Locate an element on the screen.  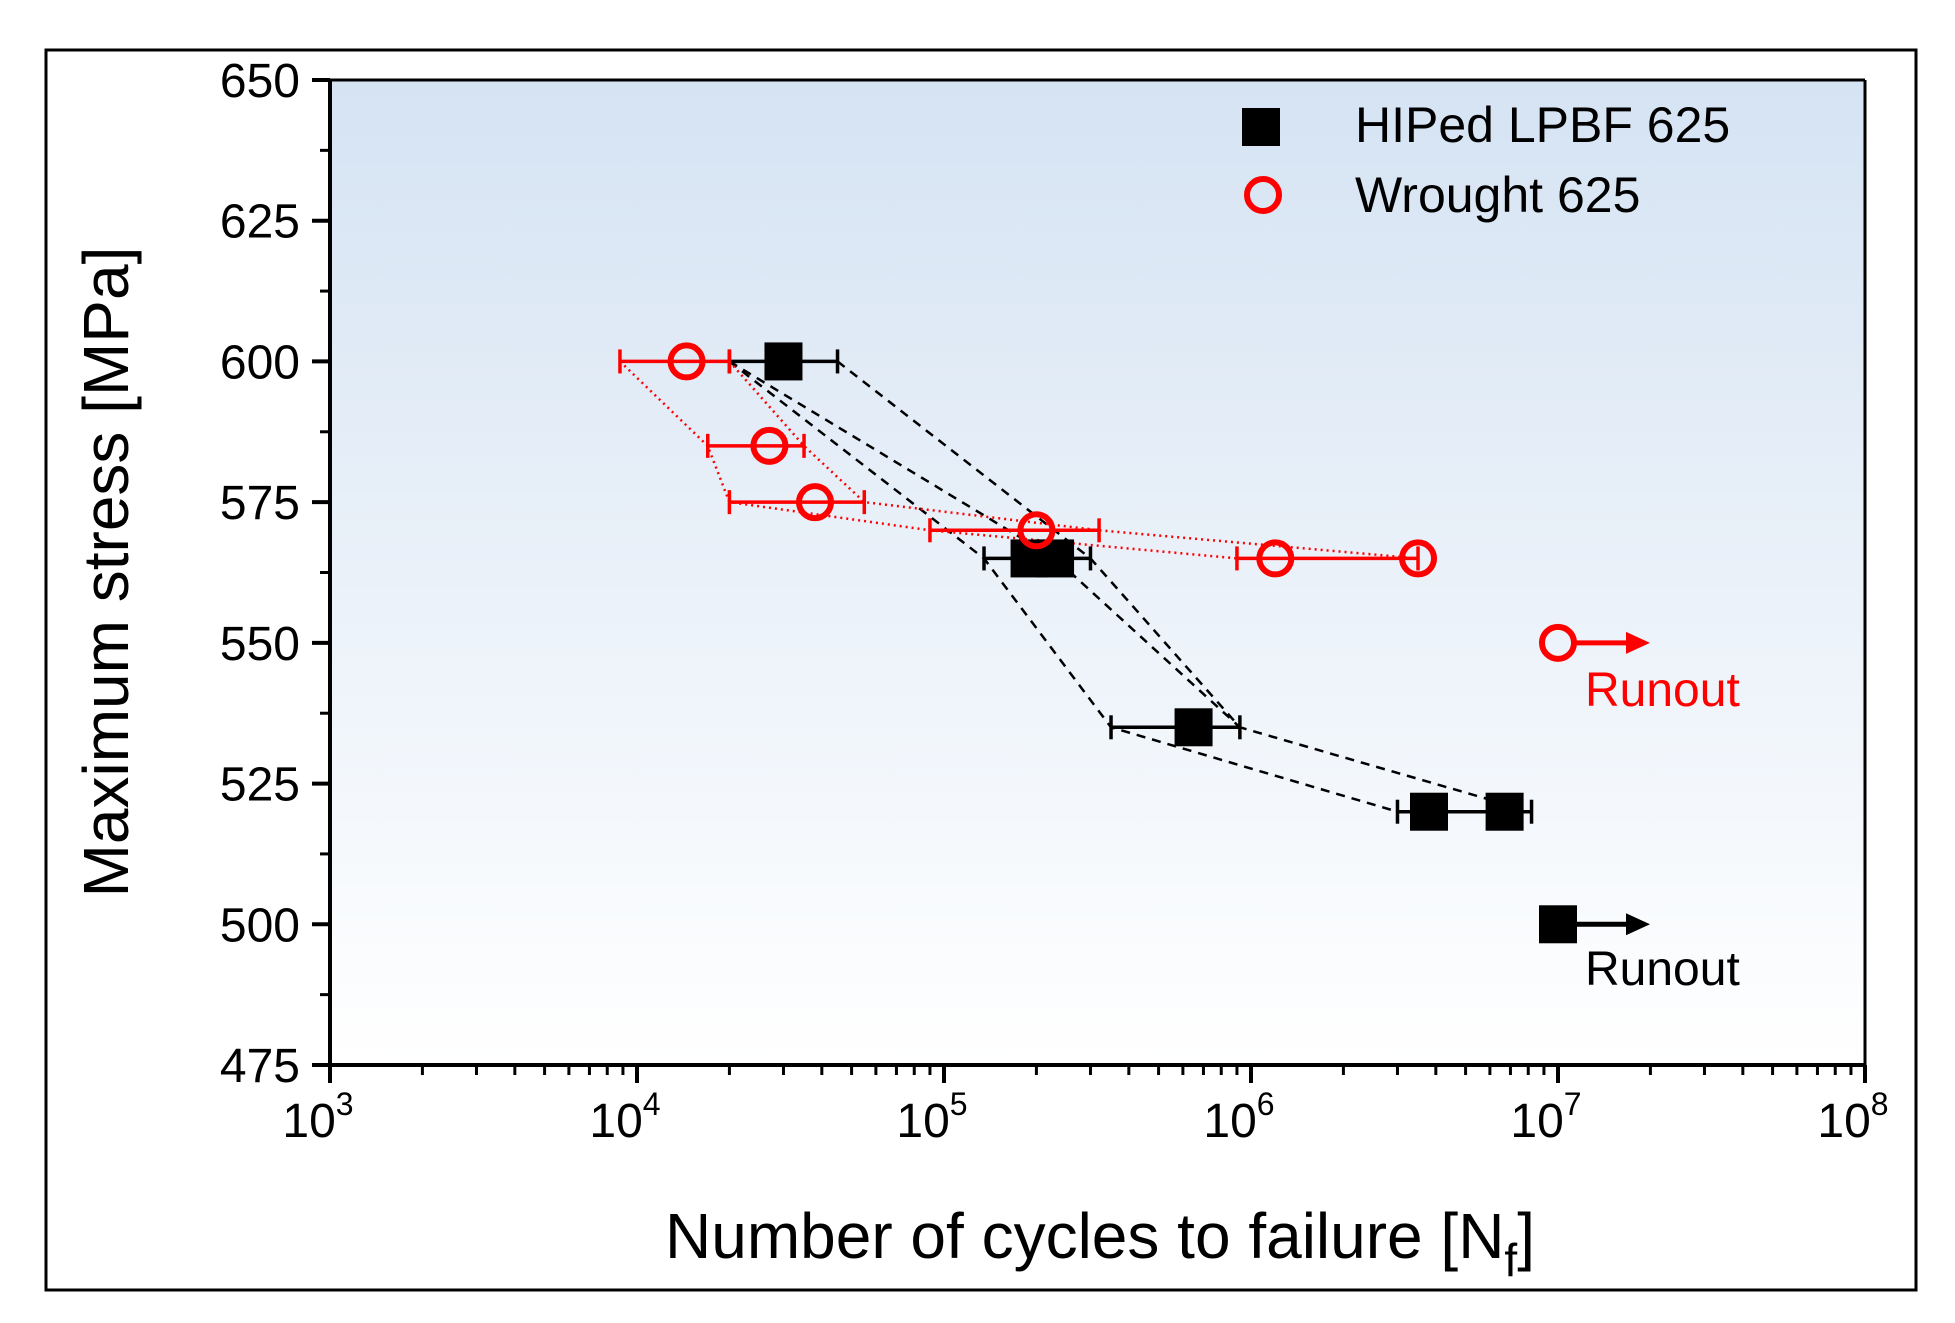
runout-label-hiped: Runout is located at coordinates (1662, 969).